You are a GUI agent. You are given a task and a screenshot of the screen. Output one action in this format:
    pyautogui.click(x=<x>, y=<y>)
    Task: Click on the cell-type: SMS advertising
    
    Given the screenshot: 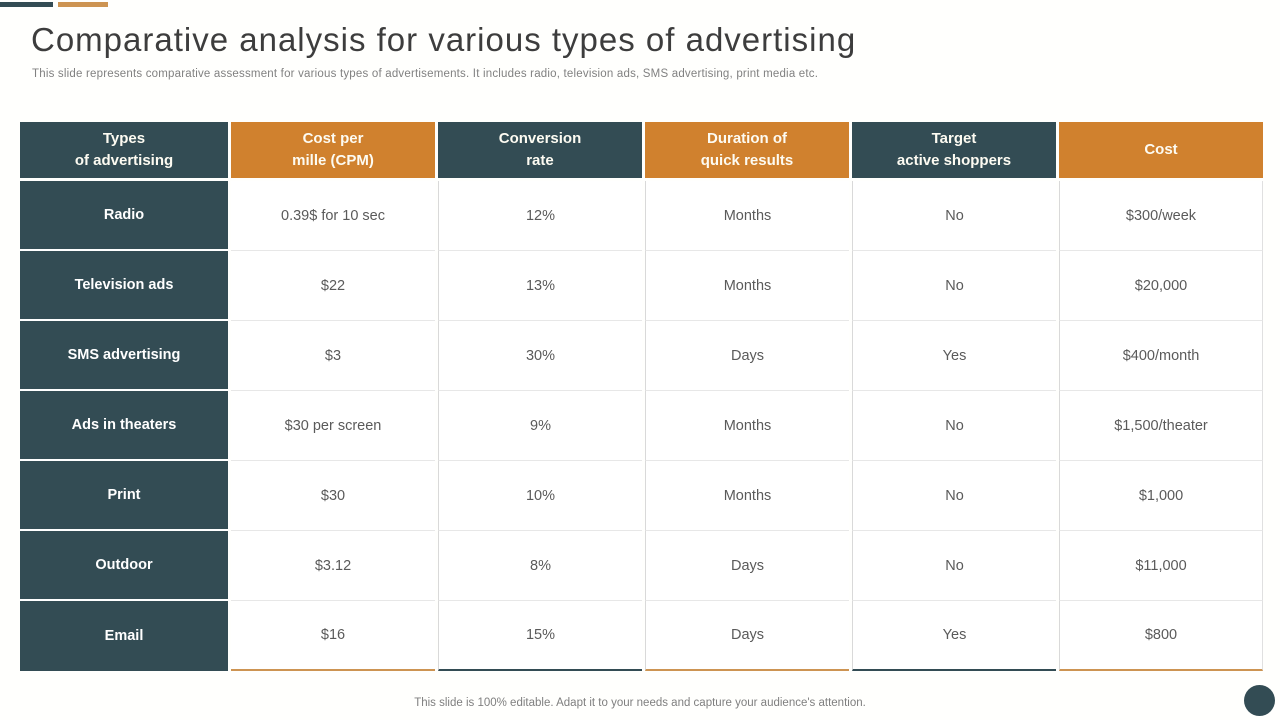 What is the action you would take?
    pyautogui.click(x=124, y=356)
    